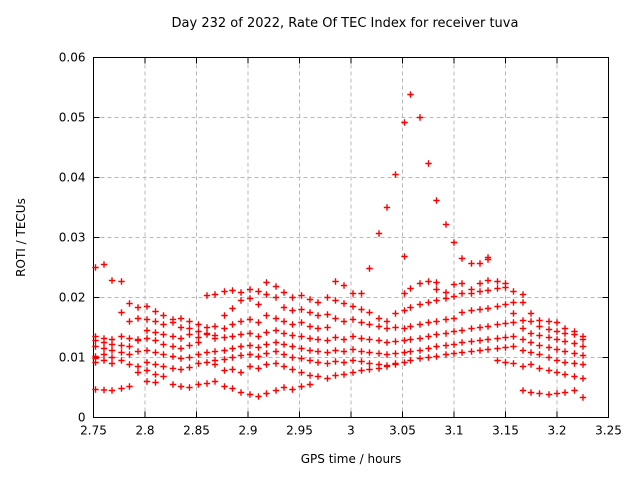 The height and width of the screenshot is (480, 640). Describe the element at coordinates (505, 431) in the screenshot. I see `x-tick-label: 3.15` at that location.